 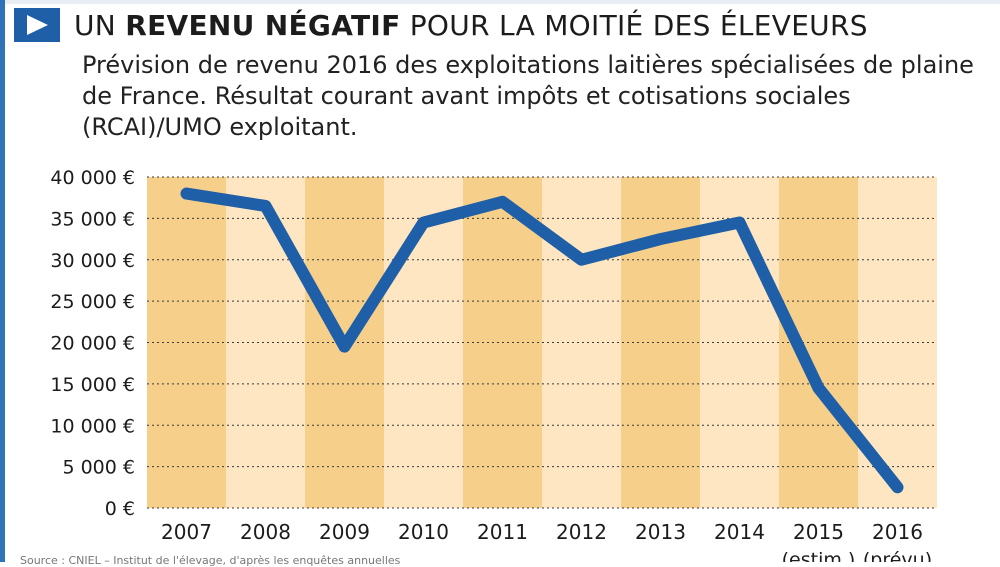 I want to click on x-tick-label: 2015, so click(x=818, y=532).